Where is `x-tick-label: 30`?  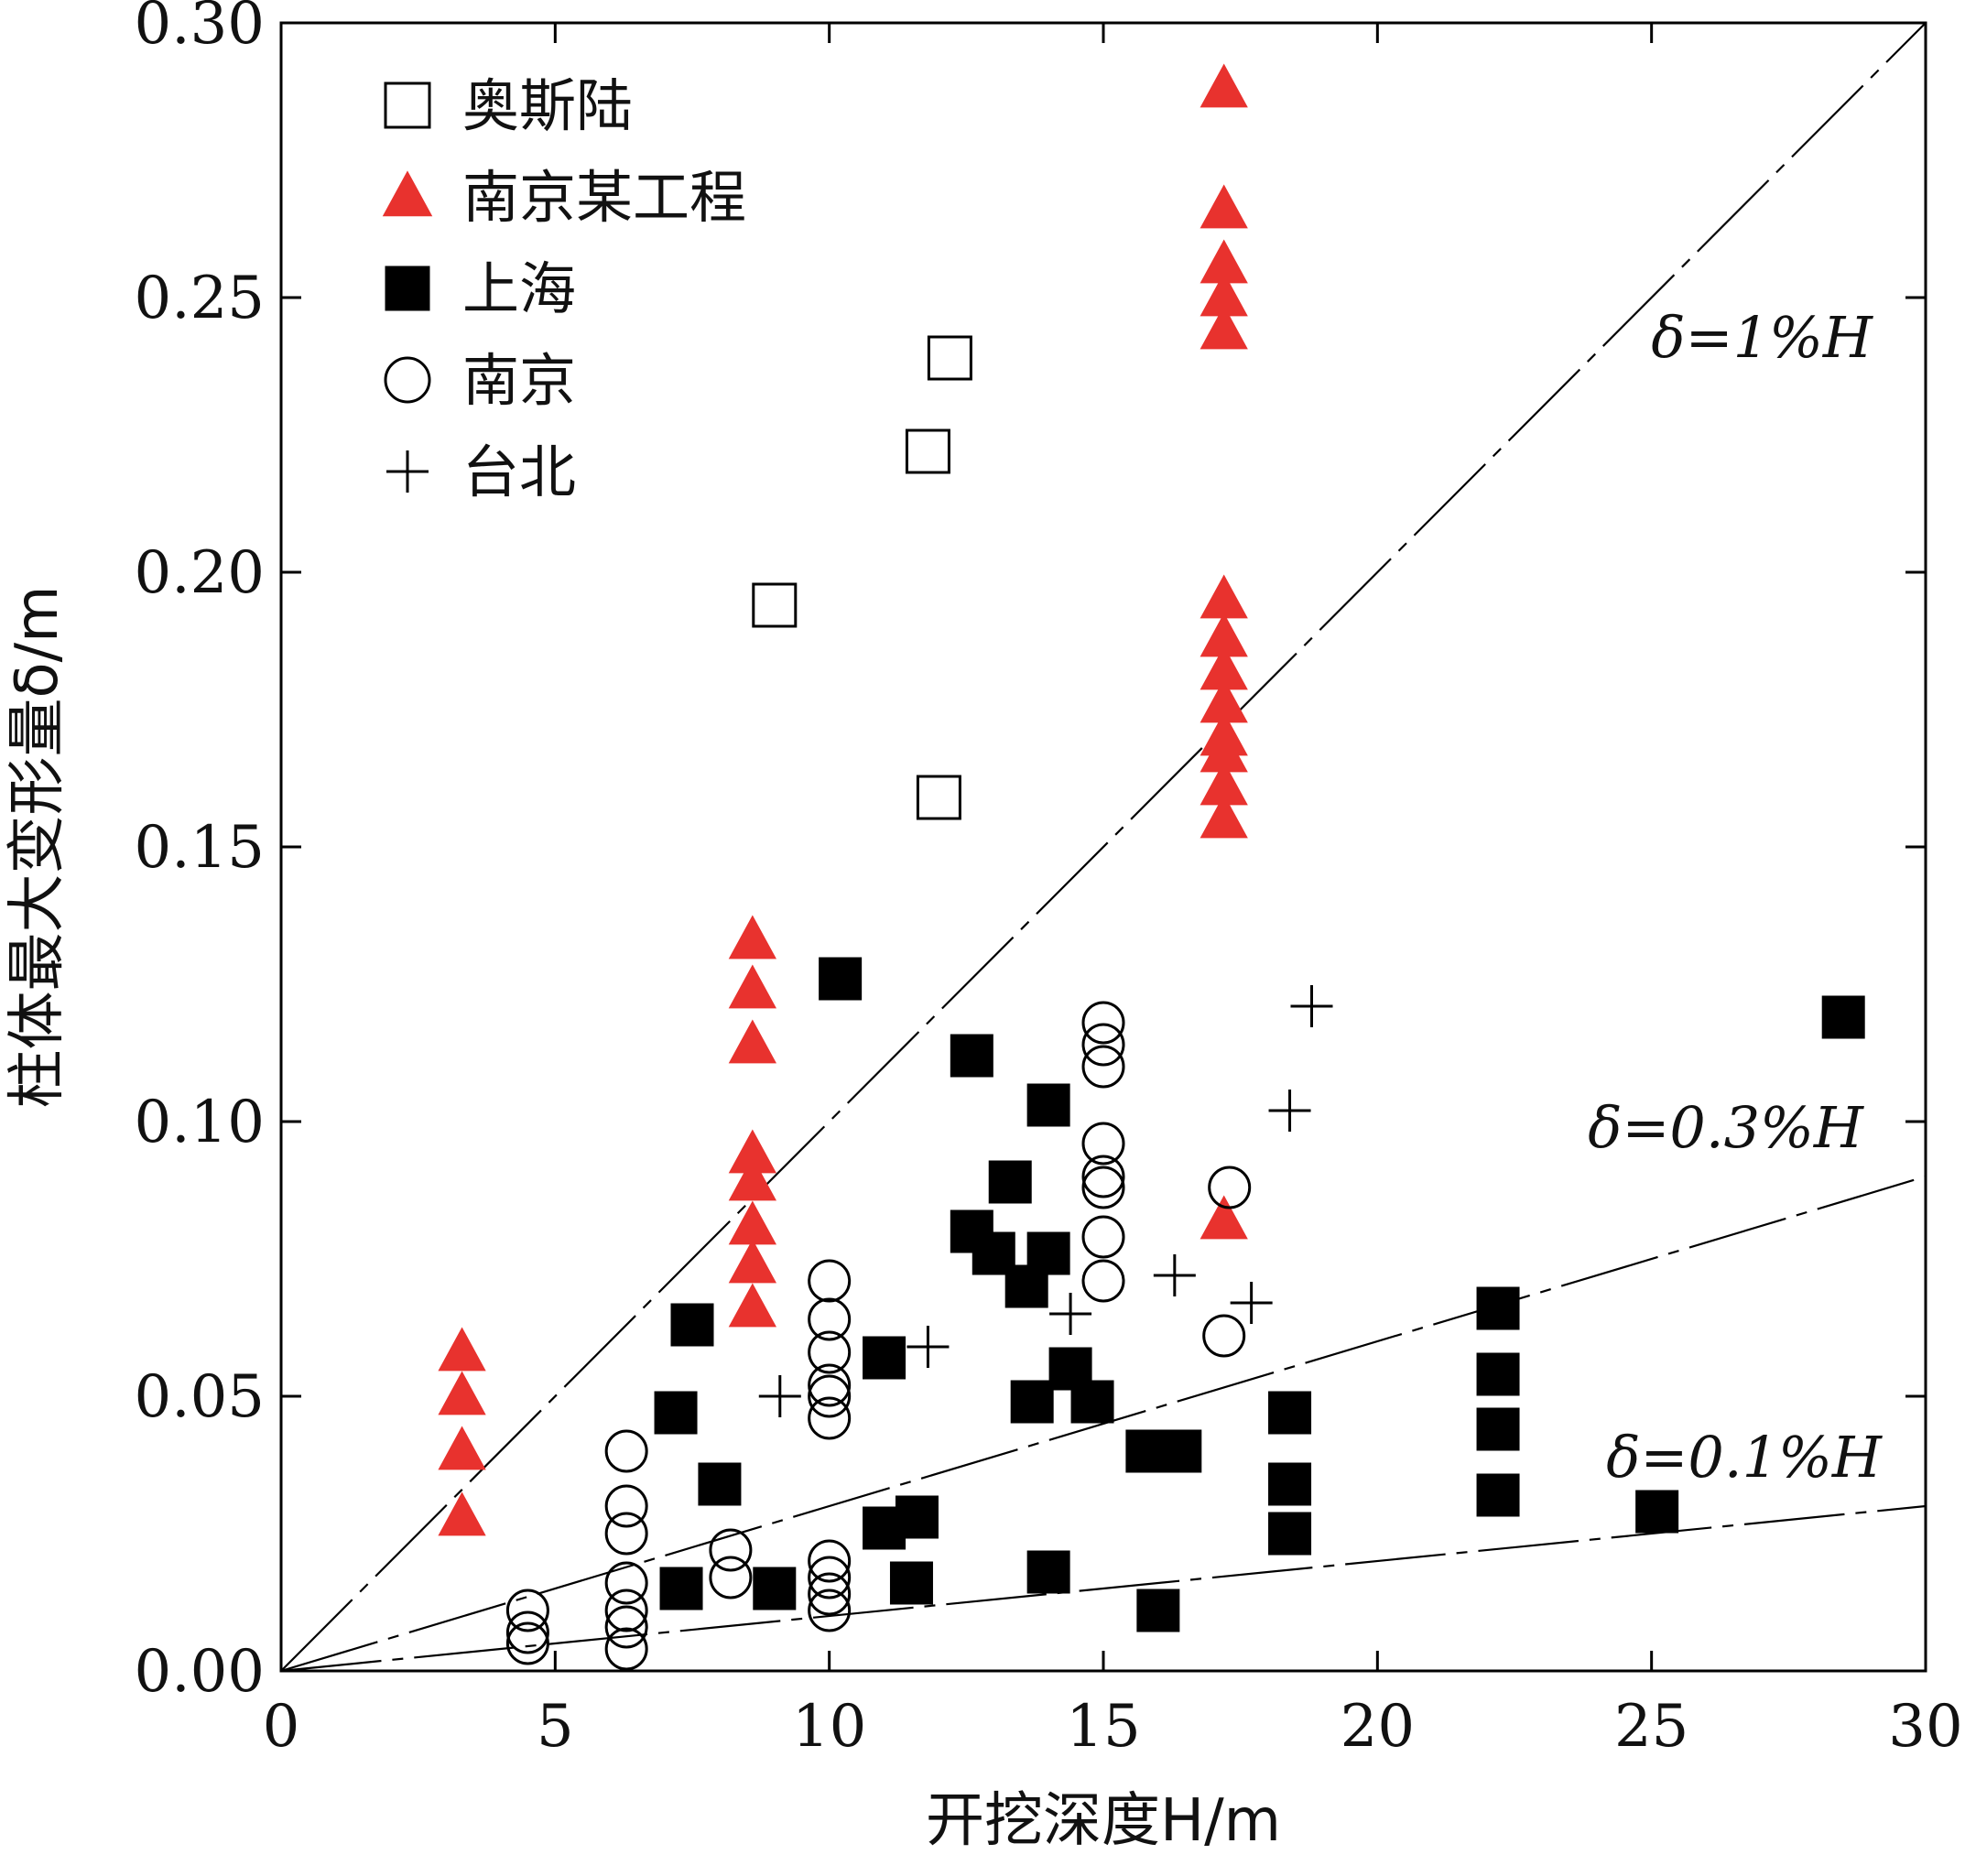 x-tick-label: 30 is located at coordinates (1925, 1727).